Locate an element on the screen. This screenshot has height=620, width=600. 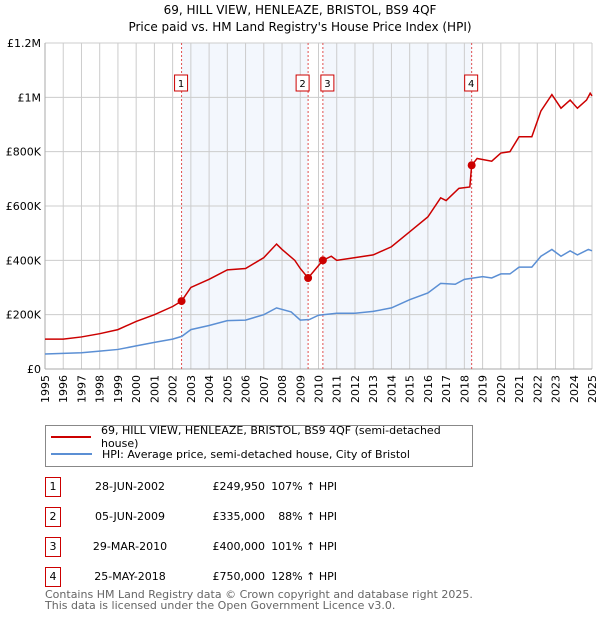
y-tick-label: £0 is located at coordinates (34, 369).